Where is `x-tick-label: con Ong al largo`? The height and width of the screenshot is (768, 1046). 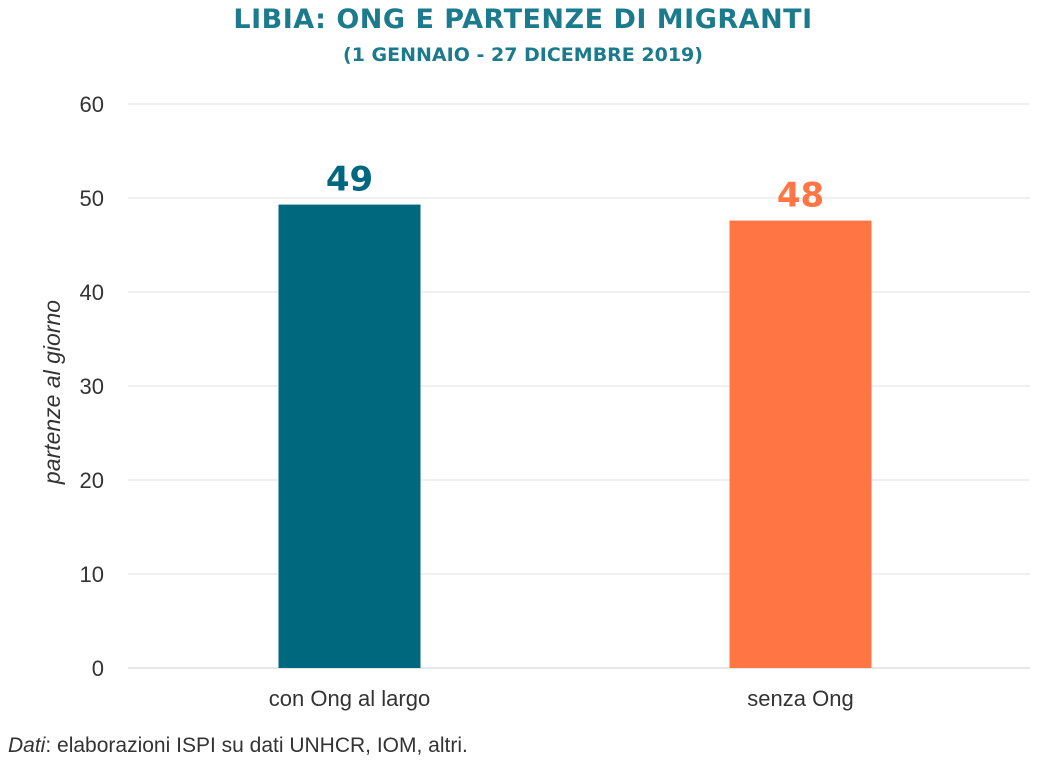
x-tick-label: con Ong al largo is located at coordinates (349, 698).